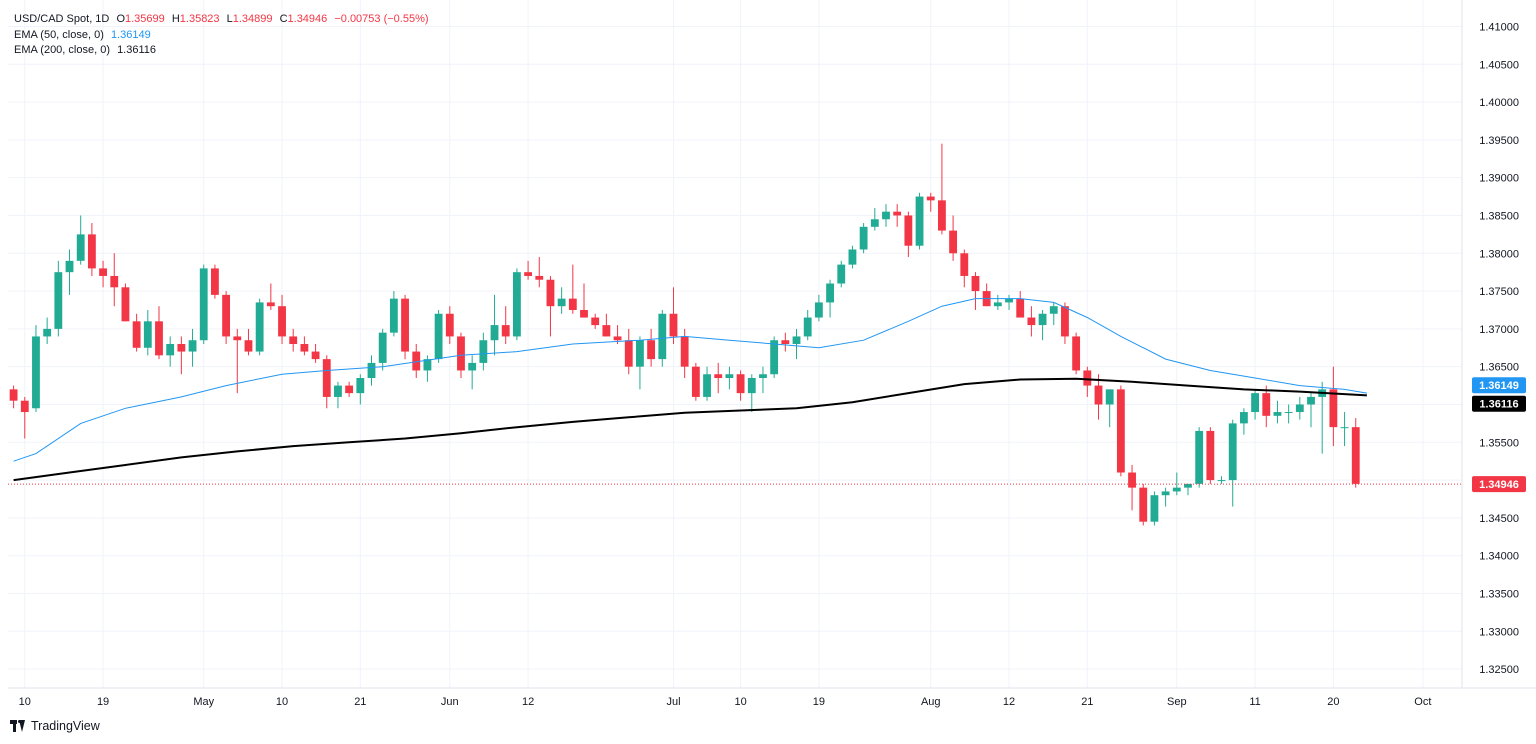  I want to click on legend-ema200-row: EMA (200, close, 0) 1.36116, so click(223, 51).